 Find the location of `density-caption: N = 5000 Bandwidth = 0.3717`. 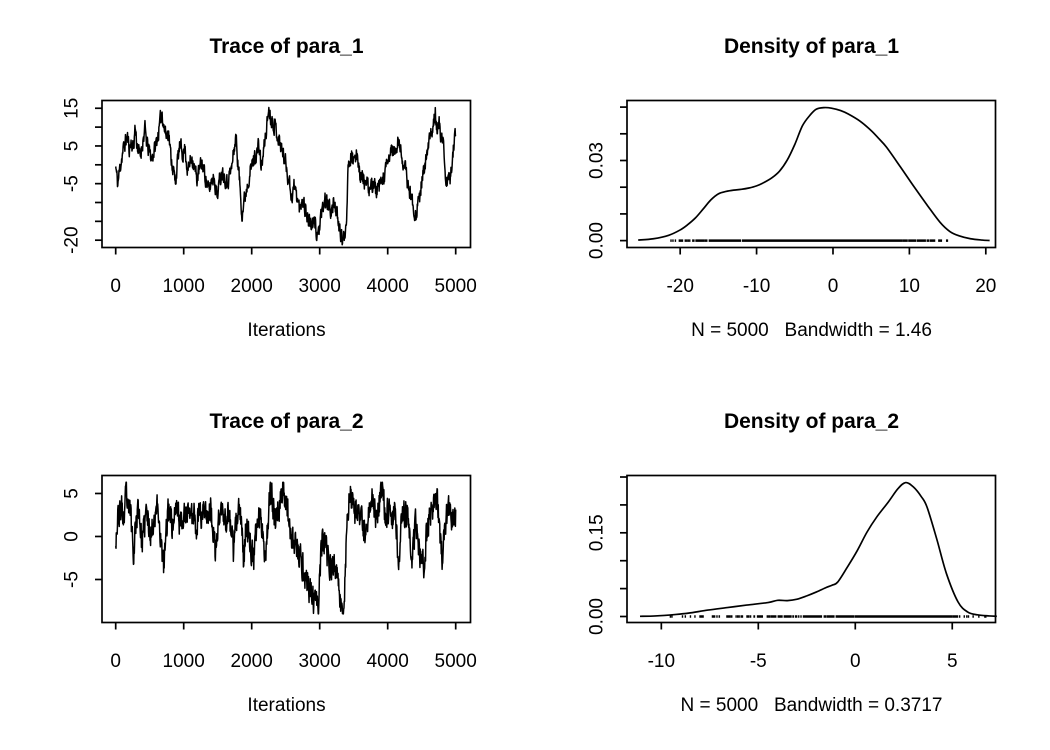

density-caption: N = 5000 Bandwidth = 0.3717 is located at coordinates (811, 705).